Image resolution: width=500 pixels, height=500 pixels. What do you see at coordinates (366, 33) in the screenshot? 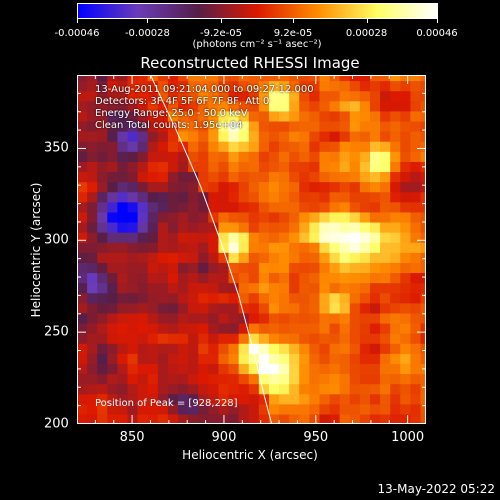
I see `colorbar-tick-label: 0.00028` at bounding box center [366, 33].